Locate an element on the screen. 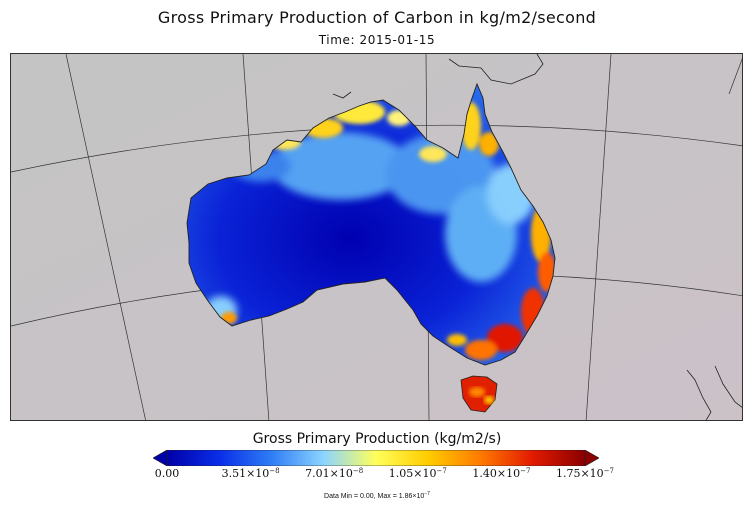 This screenshot has height=510, width=754. colorbar-ramp is located at coordinates (376, 458).